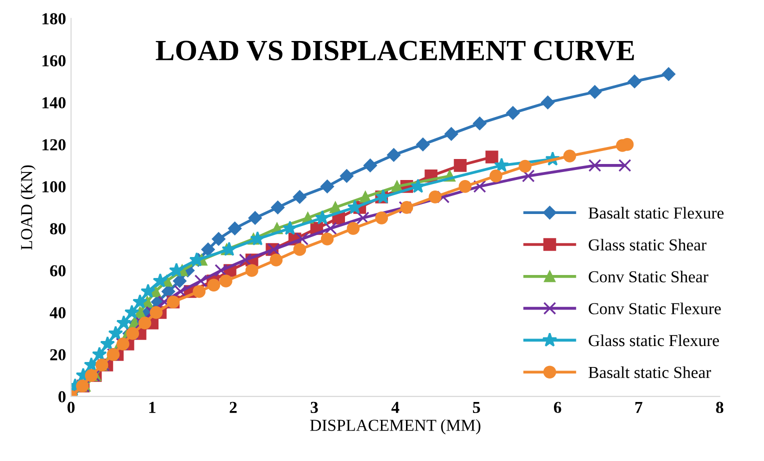  What do you see at coordinates (58, 270) in the screenshot?
I see `y-tick-label: 60` at bounding box center [58, 270].